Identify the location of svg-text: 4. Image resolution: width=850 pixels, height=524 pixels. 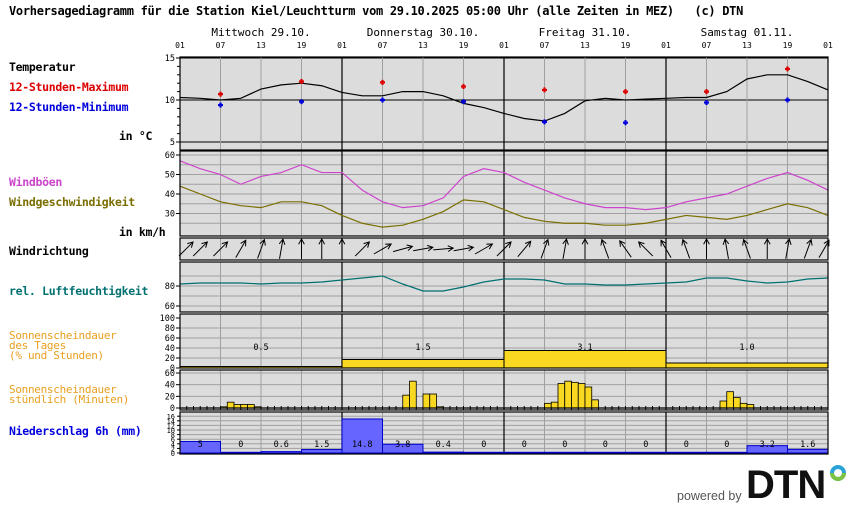
(173, 445).